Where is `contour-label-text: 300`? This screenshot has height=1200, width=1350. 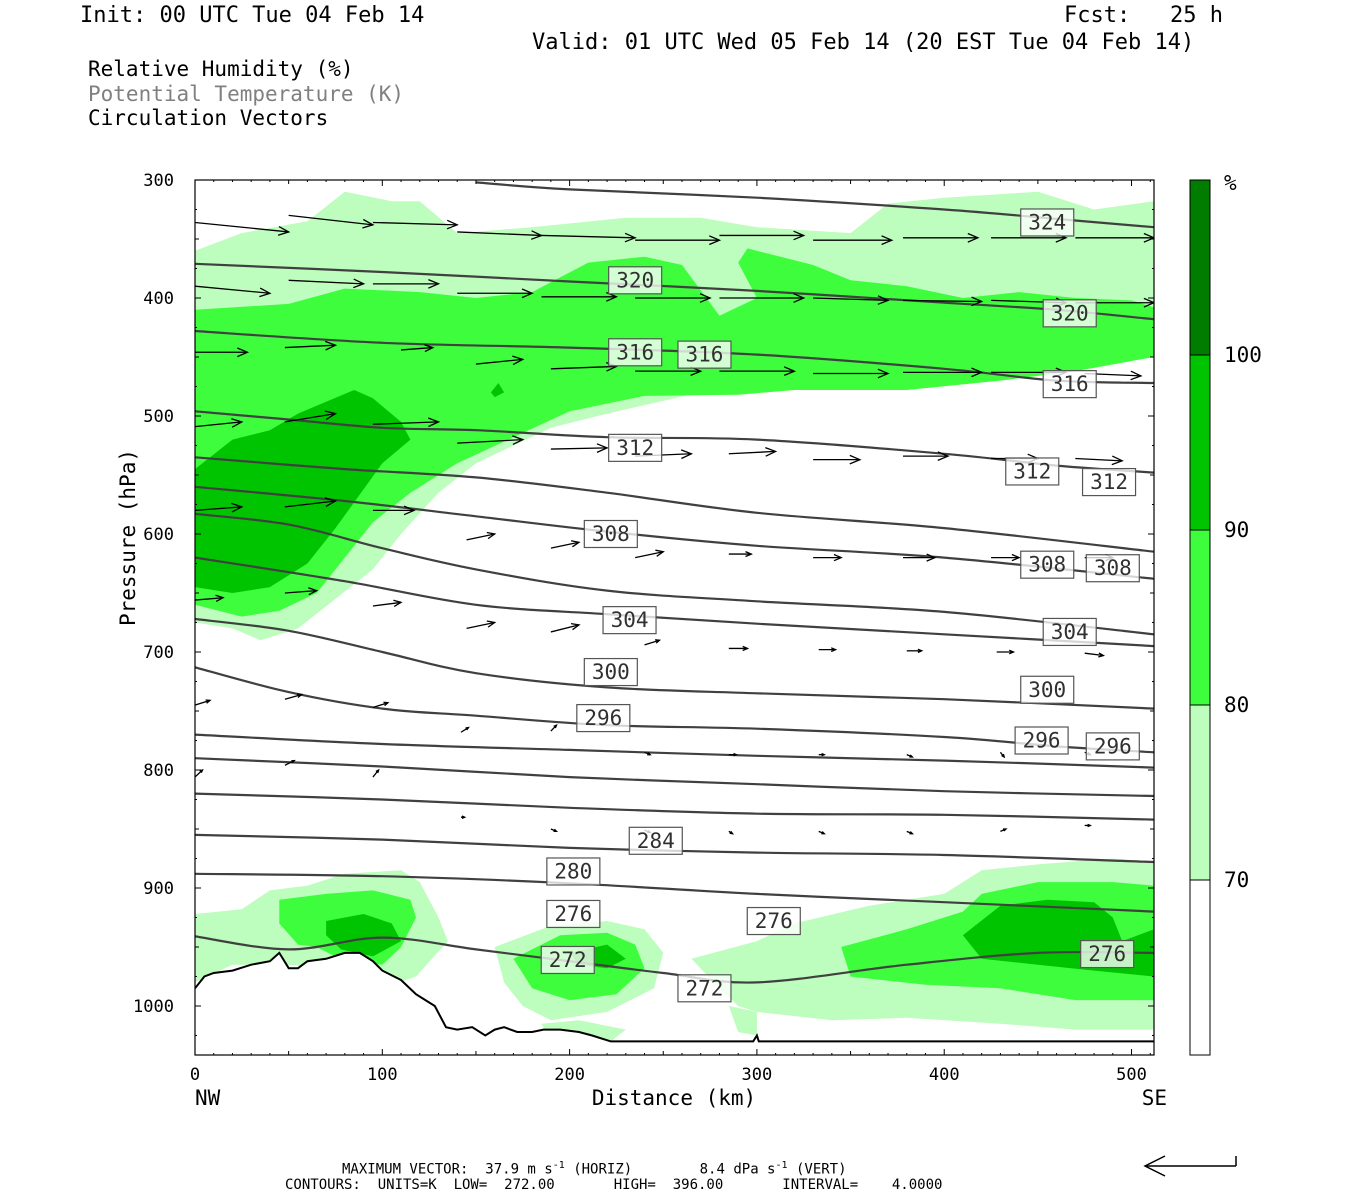 contour-label-text: 300 is located at coordinates (1047, 690).